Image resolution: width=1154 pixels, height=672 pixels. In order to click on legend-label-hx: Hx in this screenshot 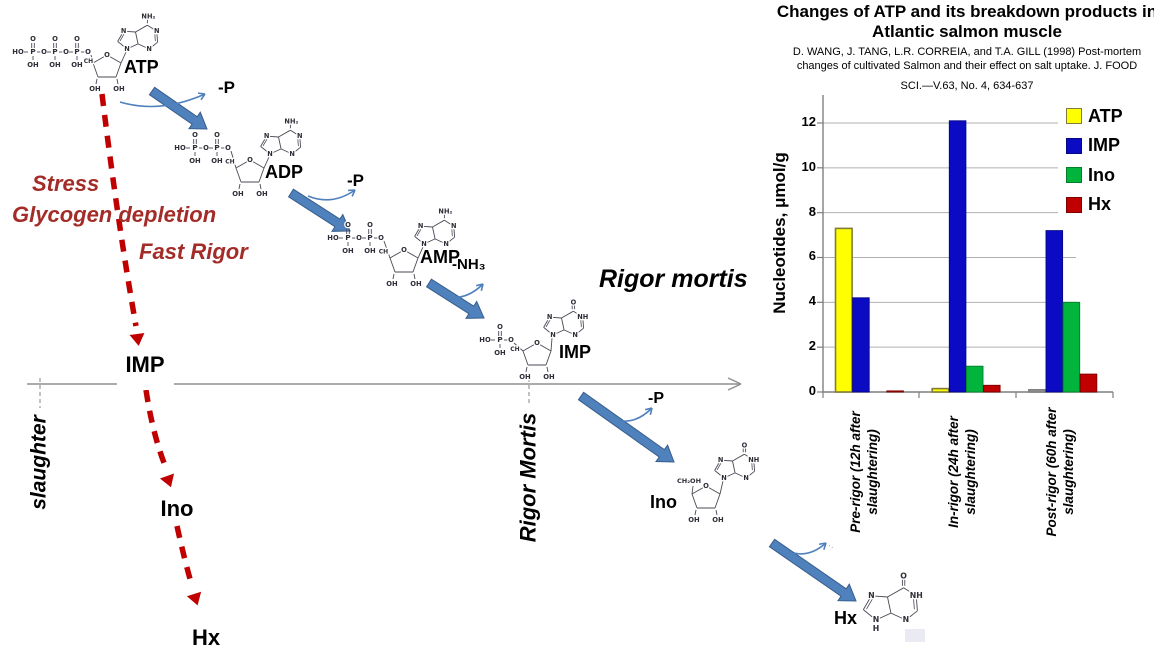, I will do `click(1100, 204)`.